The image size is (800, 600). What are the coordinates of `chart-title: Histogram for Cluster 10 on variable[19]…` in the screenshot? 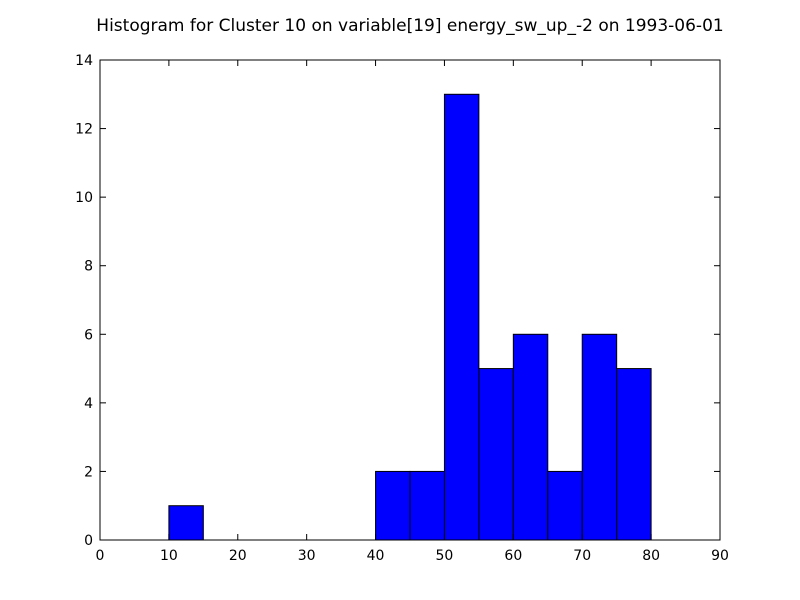 It's located at (409, 26).